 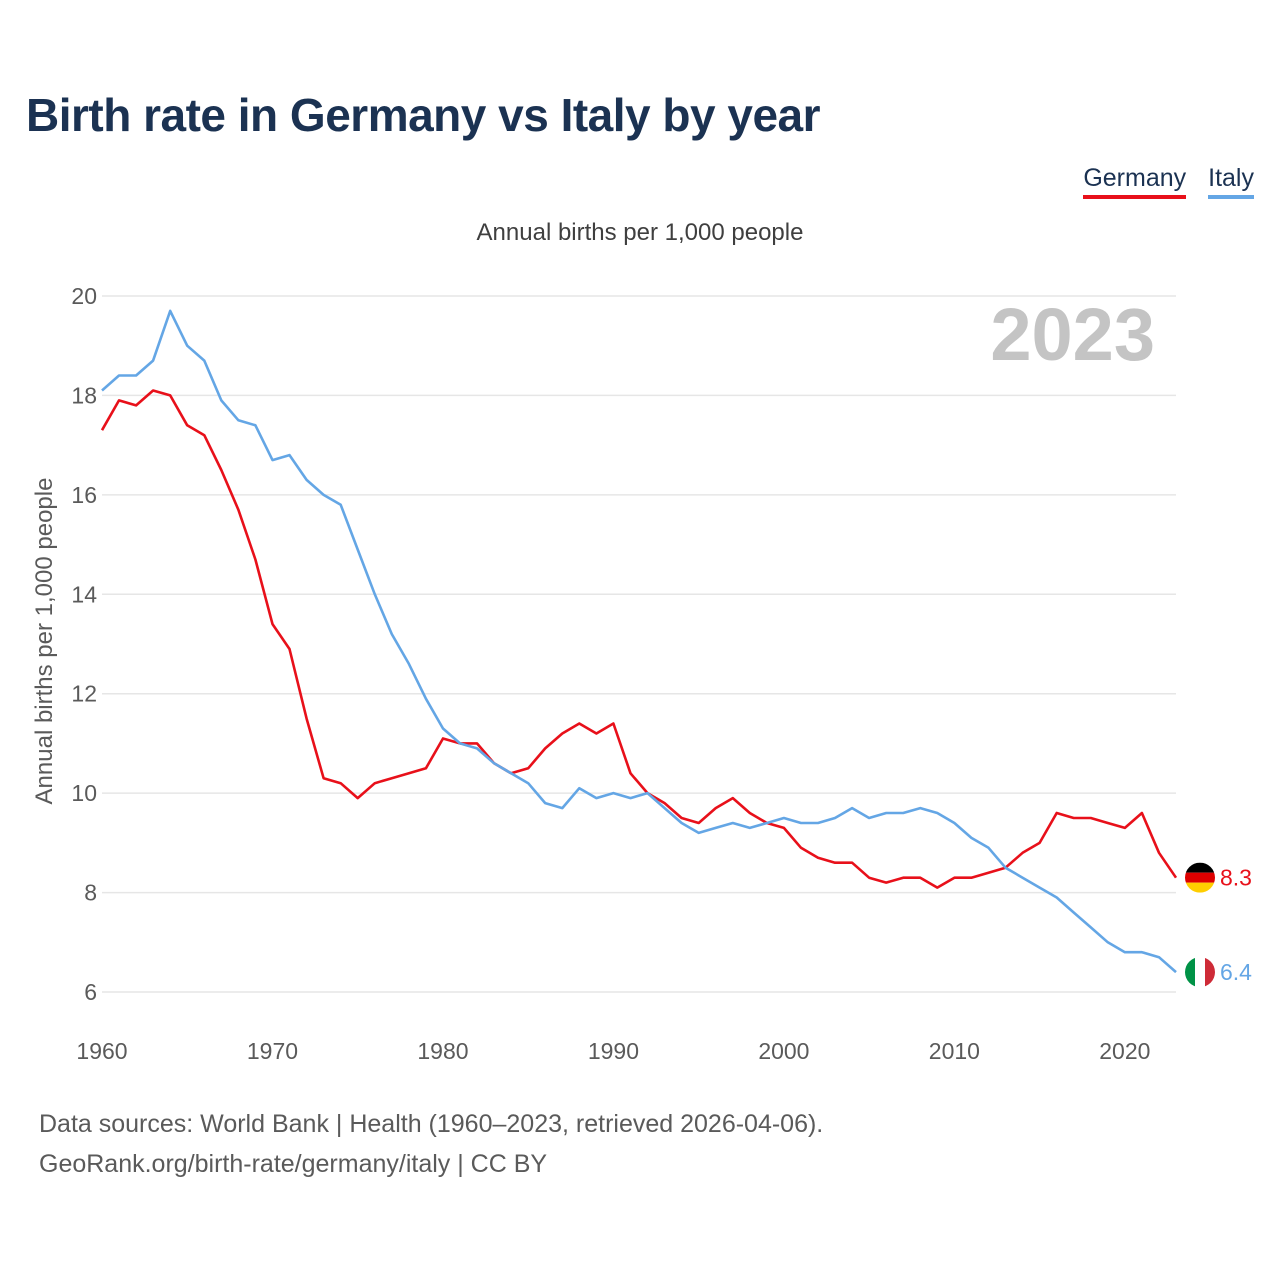 What do you see at coordinates (423, 115) in the screenshot?
I see `page-title: Birth rate in Germany vs Italy by year` at bounding box center [423, 115].